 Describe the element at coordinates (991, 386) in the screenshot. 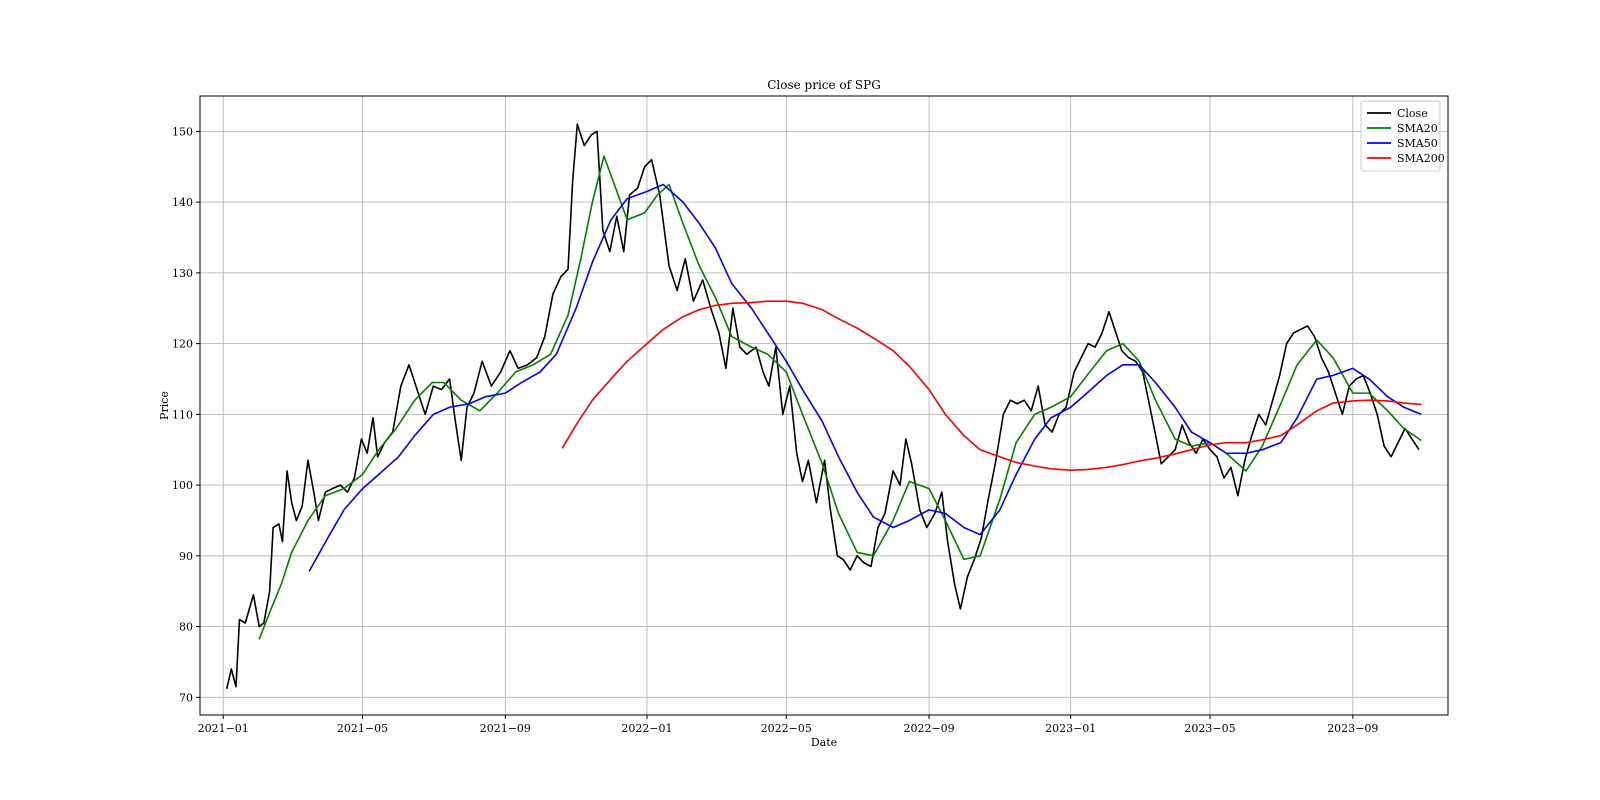

I see `series-line-sma200` at that location.